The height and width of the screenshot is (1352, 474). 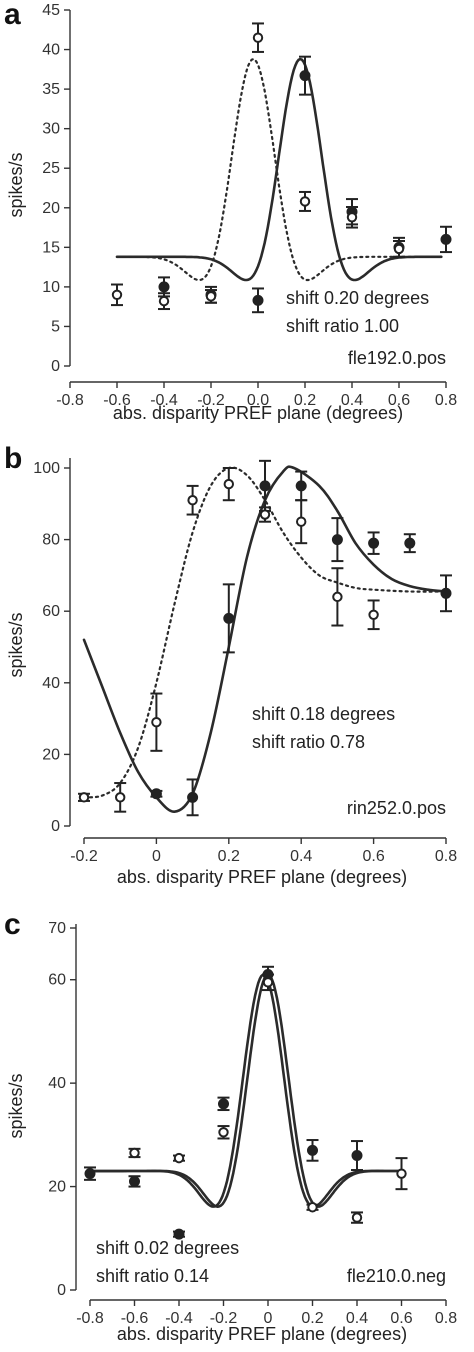 What do you see at coordinates (57, 980) in the screenshot?
I see `y-tick-label: 60` at bounding box center [57, 980].